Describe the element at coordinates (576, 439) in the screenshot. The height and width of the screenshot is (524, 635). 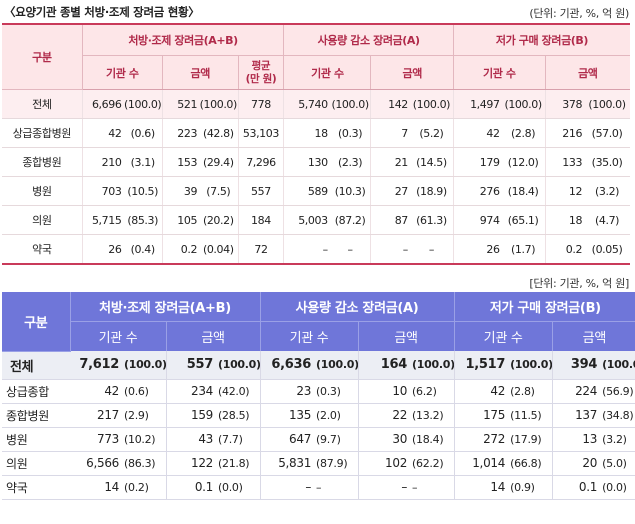
I see `value-cell: 13` at that location.